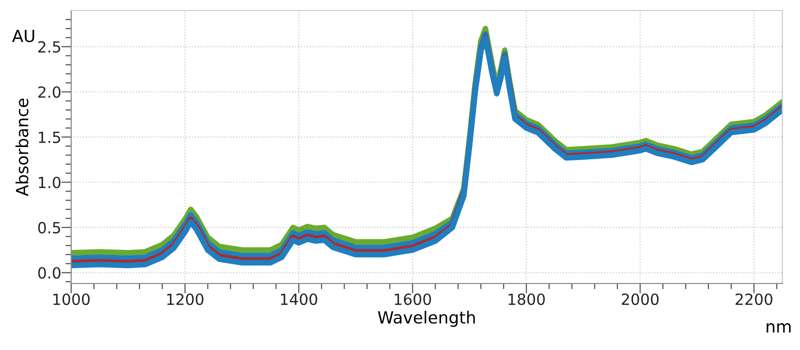 Image resolution: width=800 pixels, height=350 pixels. I want to click on x-tick-label: 1400, so click(299, 299).